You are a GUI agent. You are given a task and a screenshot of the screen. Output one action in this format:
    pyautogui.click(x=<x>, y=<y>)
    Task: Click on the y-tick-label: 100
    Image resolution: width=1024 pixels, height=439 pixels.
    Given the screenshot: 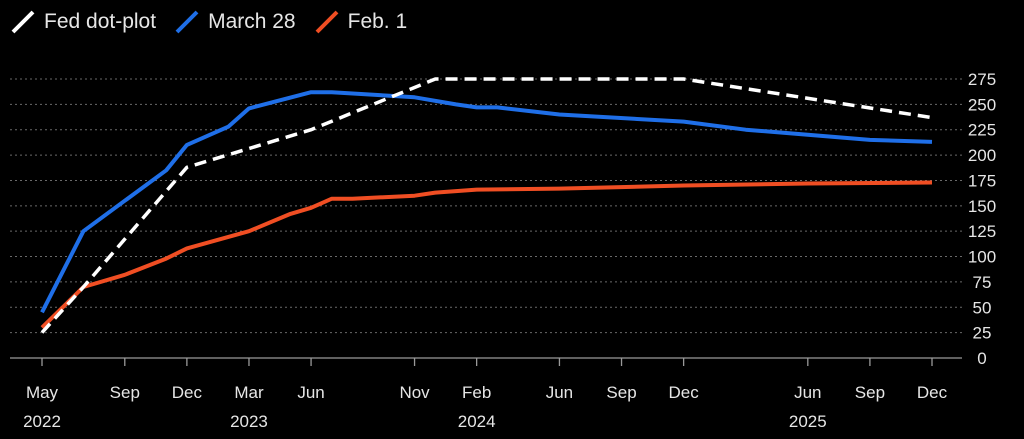 What is the action you would take?
    pyautogui.click(x=982, y=257)
    